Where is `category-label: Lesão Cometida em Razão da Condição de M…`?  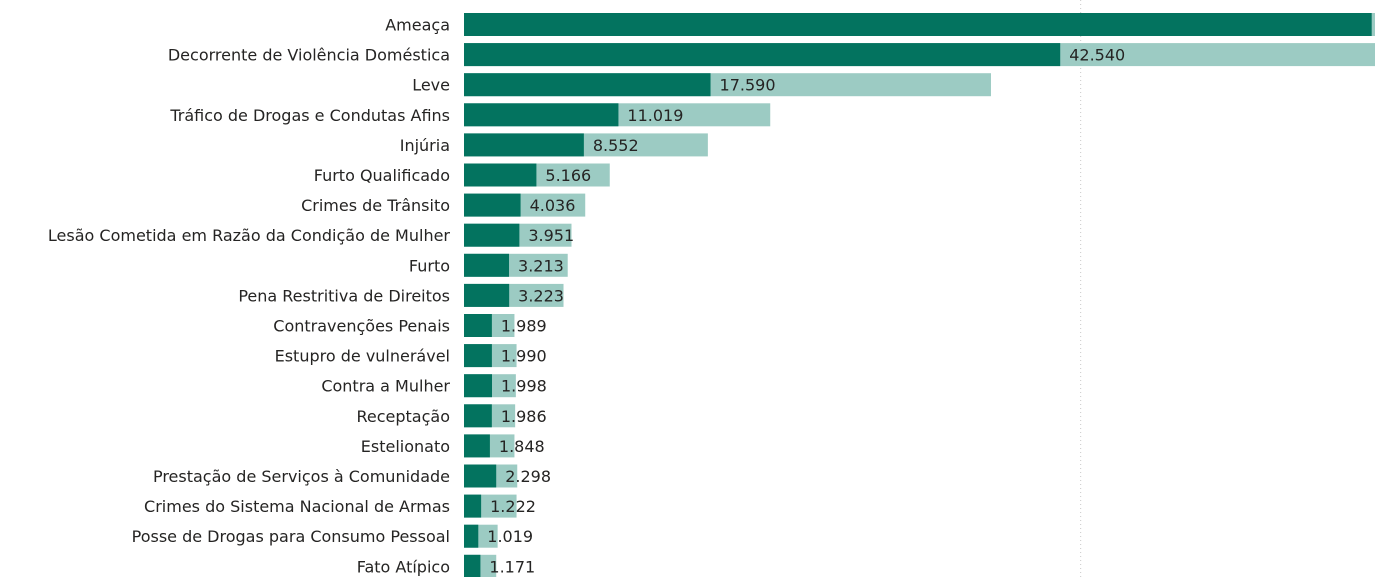
category-label: Lesão Cometida em Razão da Condição de M… is located at coordinates (249, 235).